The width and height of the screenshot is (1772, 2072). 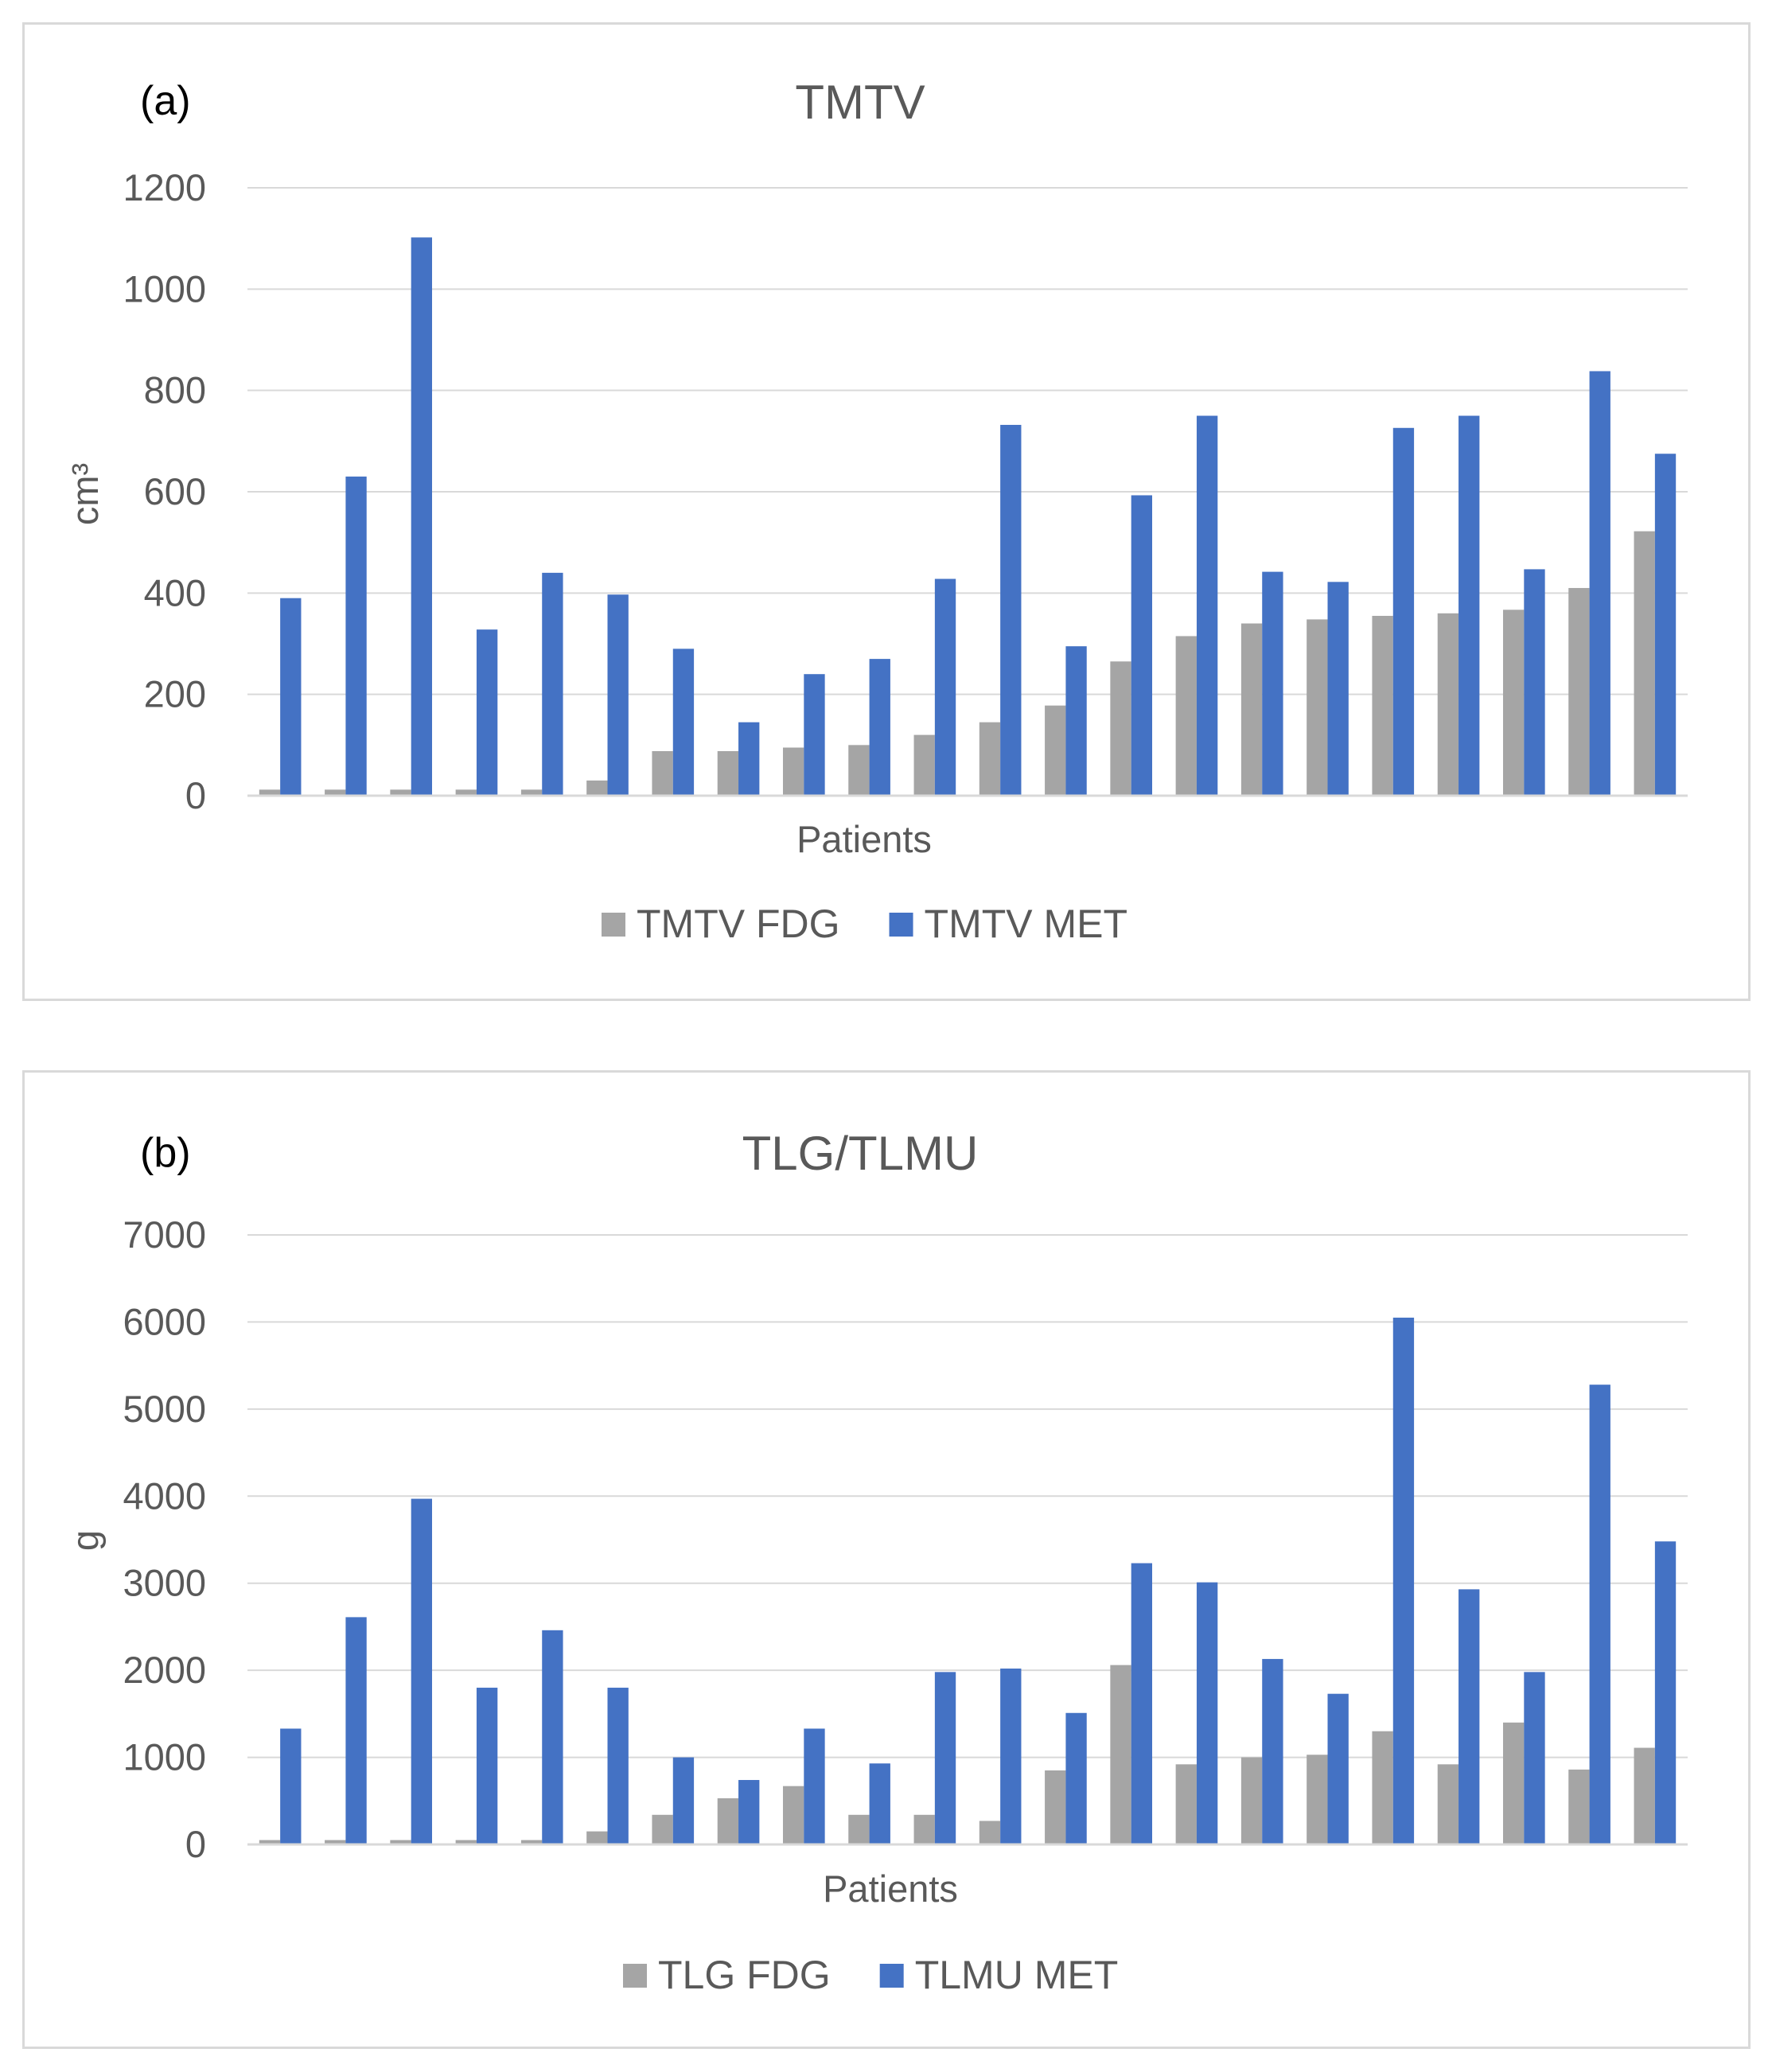 I want to click on x-axis-label: Patients, so click(x=890, y=1889).